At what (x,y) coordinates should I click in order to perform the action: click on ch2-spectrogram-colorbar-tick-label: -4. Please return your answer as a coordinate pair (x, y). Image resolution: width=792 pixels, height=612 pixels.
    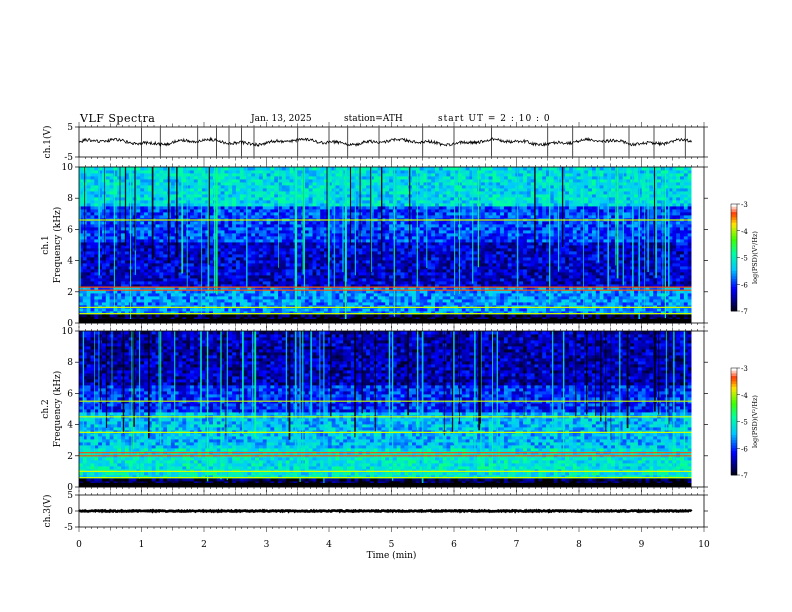
    Looking at the image, I should click on (744, 396).